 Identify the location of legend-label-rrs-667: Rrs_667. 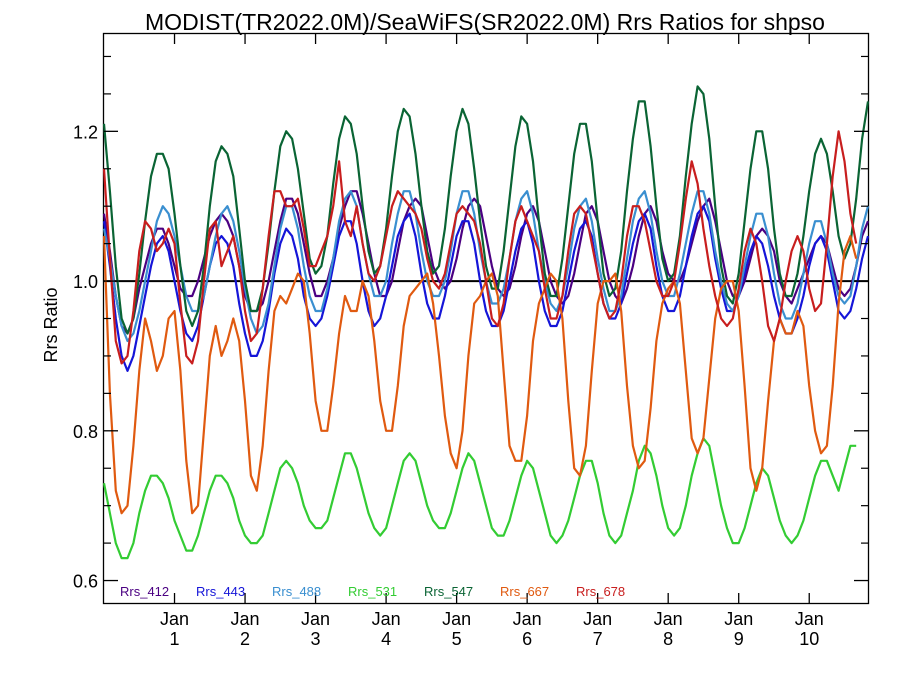
(524, 591).